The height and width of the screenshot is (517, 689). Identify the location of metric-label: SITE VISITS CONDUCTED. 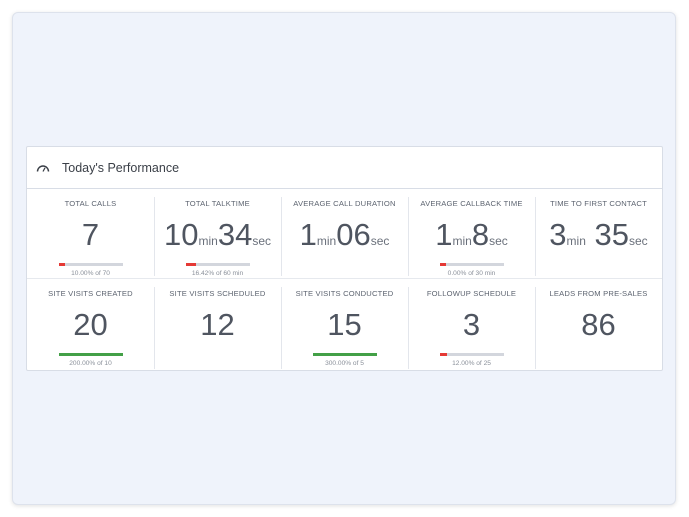
(344, 293).